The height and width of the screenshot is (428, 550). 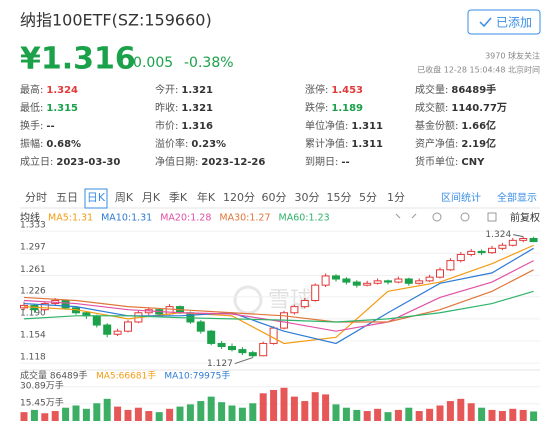 What do you see at coordinates (525, 217) in the screenshot?
I see `adjust: 前复权` at bounding box center [525, 217].